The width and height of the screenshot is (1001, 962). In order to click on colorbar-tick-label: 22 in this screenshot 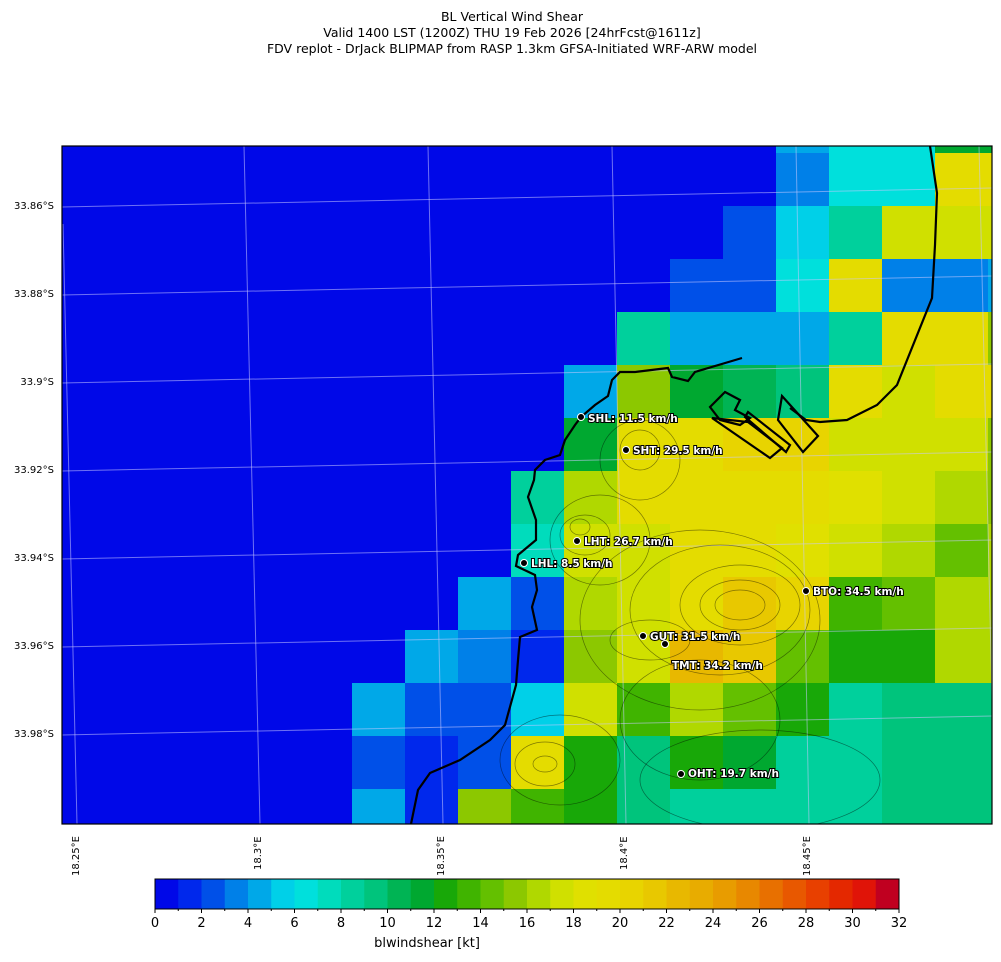, I will do `click(666, 923)`.